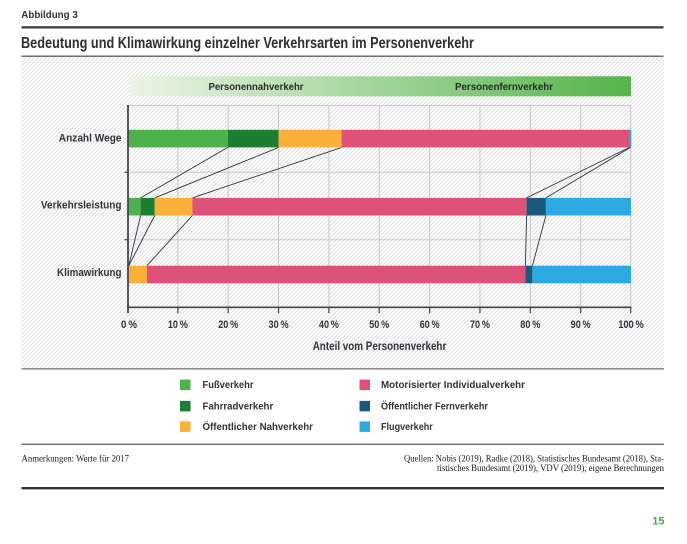 This screenshot has height=544, width=687. I want to click on svg-text: Flugverkehr, so click(407, 427).